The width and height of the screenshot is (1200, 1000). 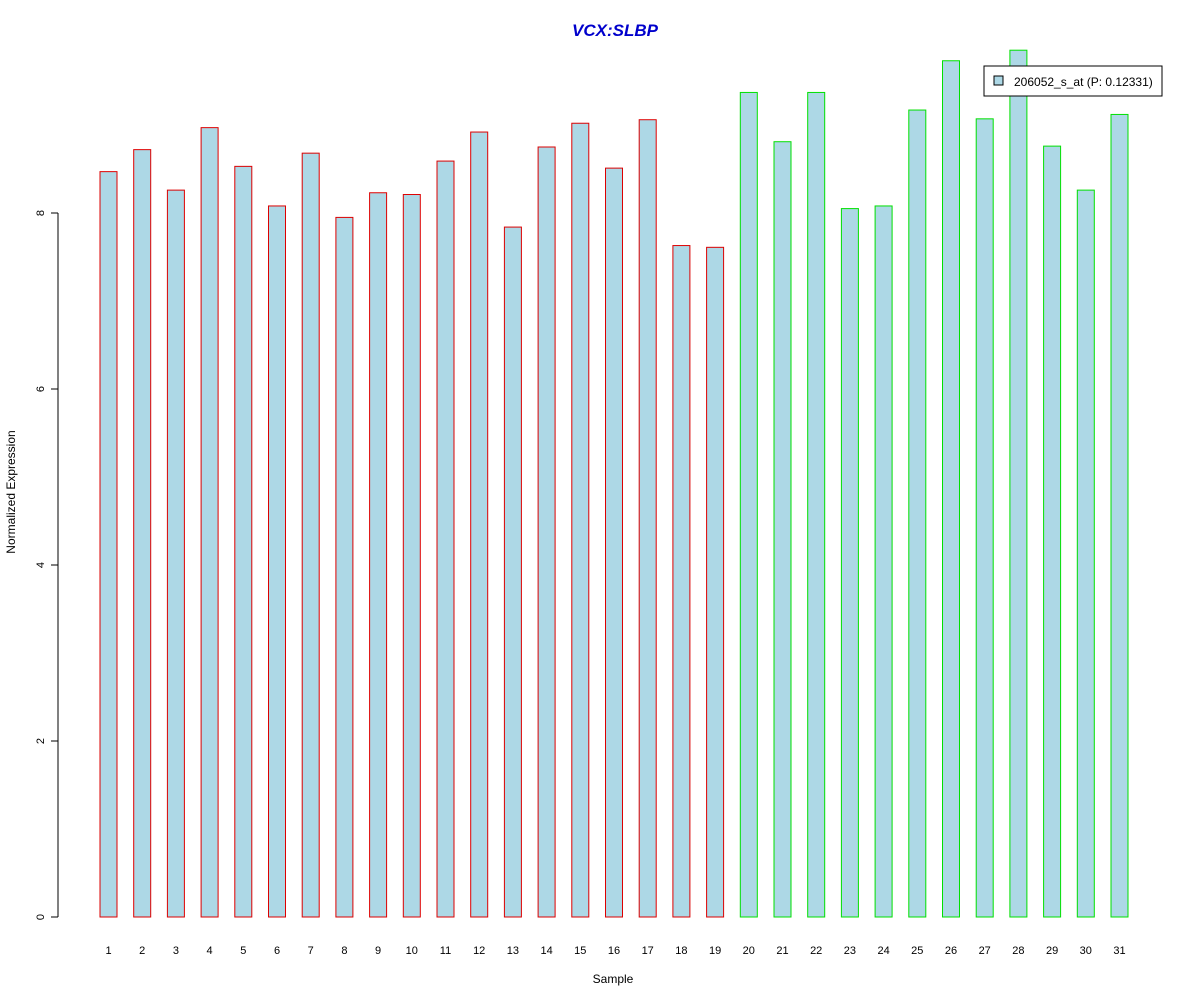 What do you see at coordinates (917, 951) in the screenshot?
I see `x-tick-label: 25` at bounding box center [917, 951].